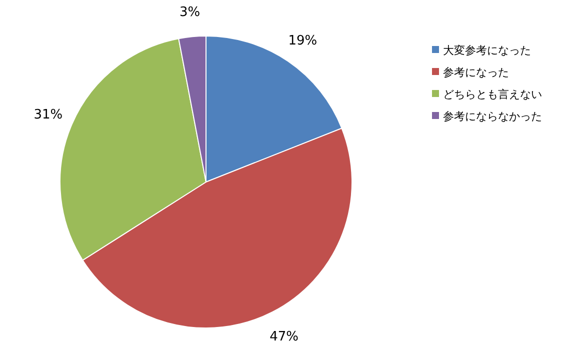 The image size is (582, 360). What do you see at coordinates (476, 72) in the screenshot?
I see `legend-label: 参考になった` at bounding box center [476, 72].